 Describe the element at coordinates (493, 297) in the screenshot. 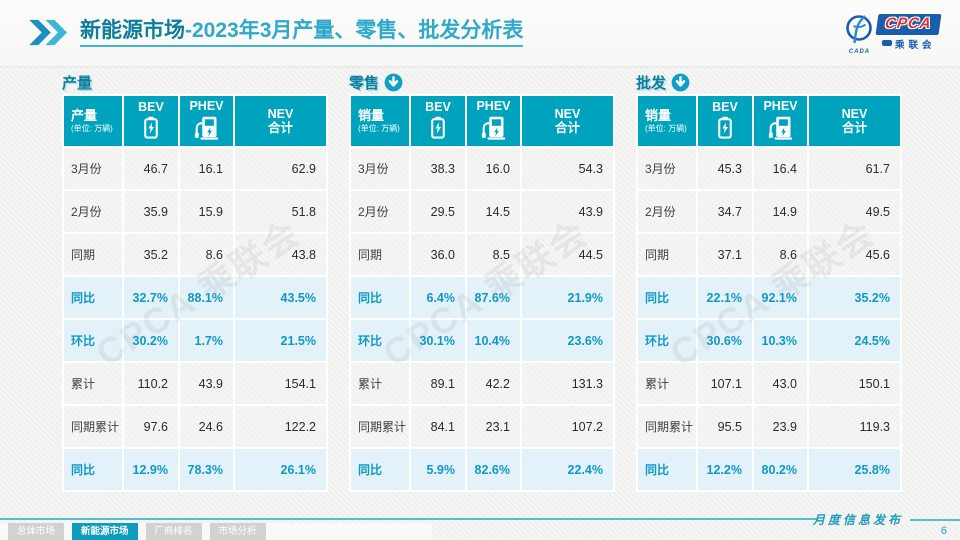

I see `cell-value: 87.6%` at that location.